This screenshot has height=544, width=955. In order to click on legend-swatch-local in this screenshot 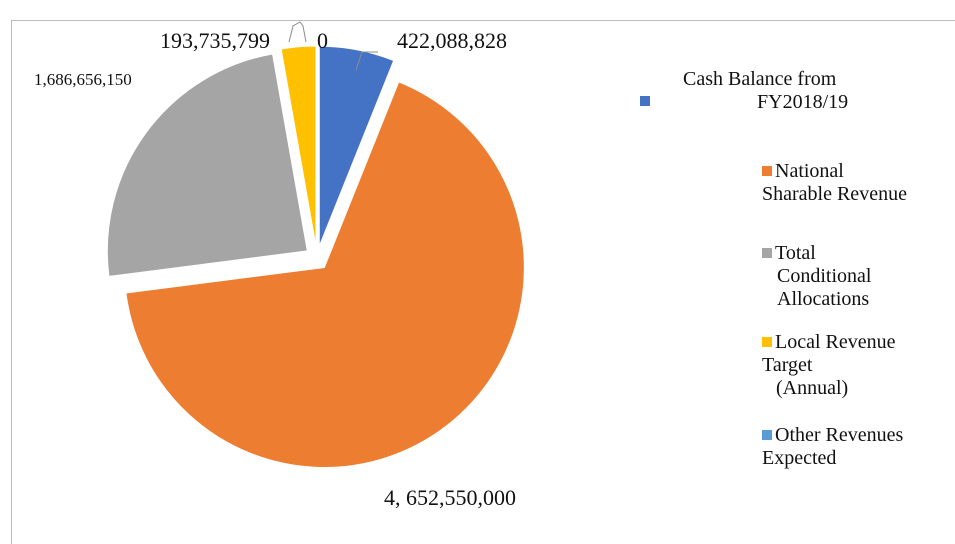, I will do `click(767, 342)`.